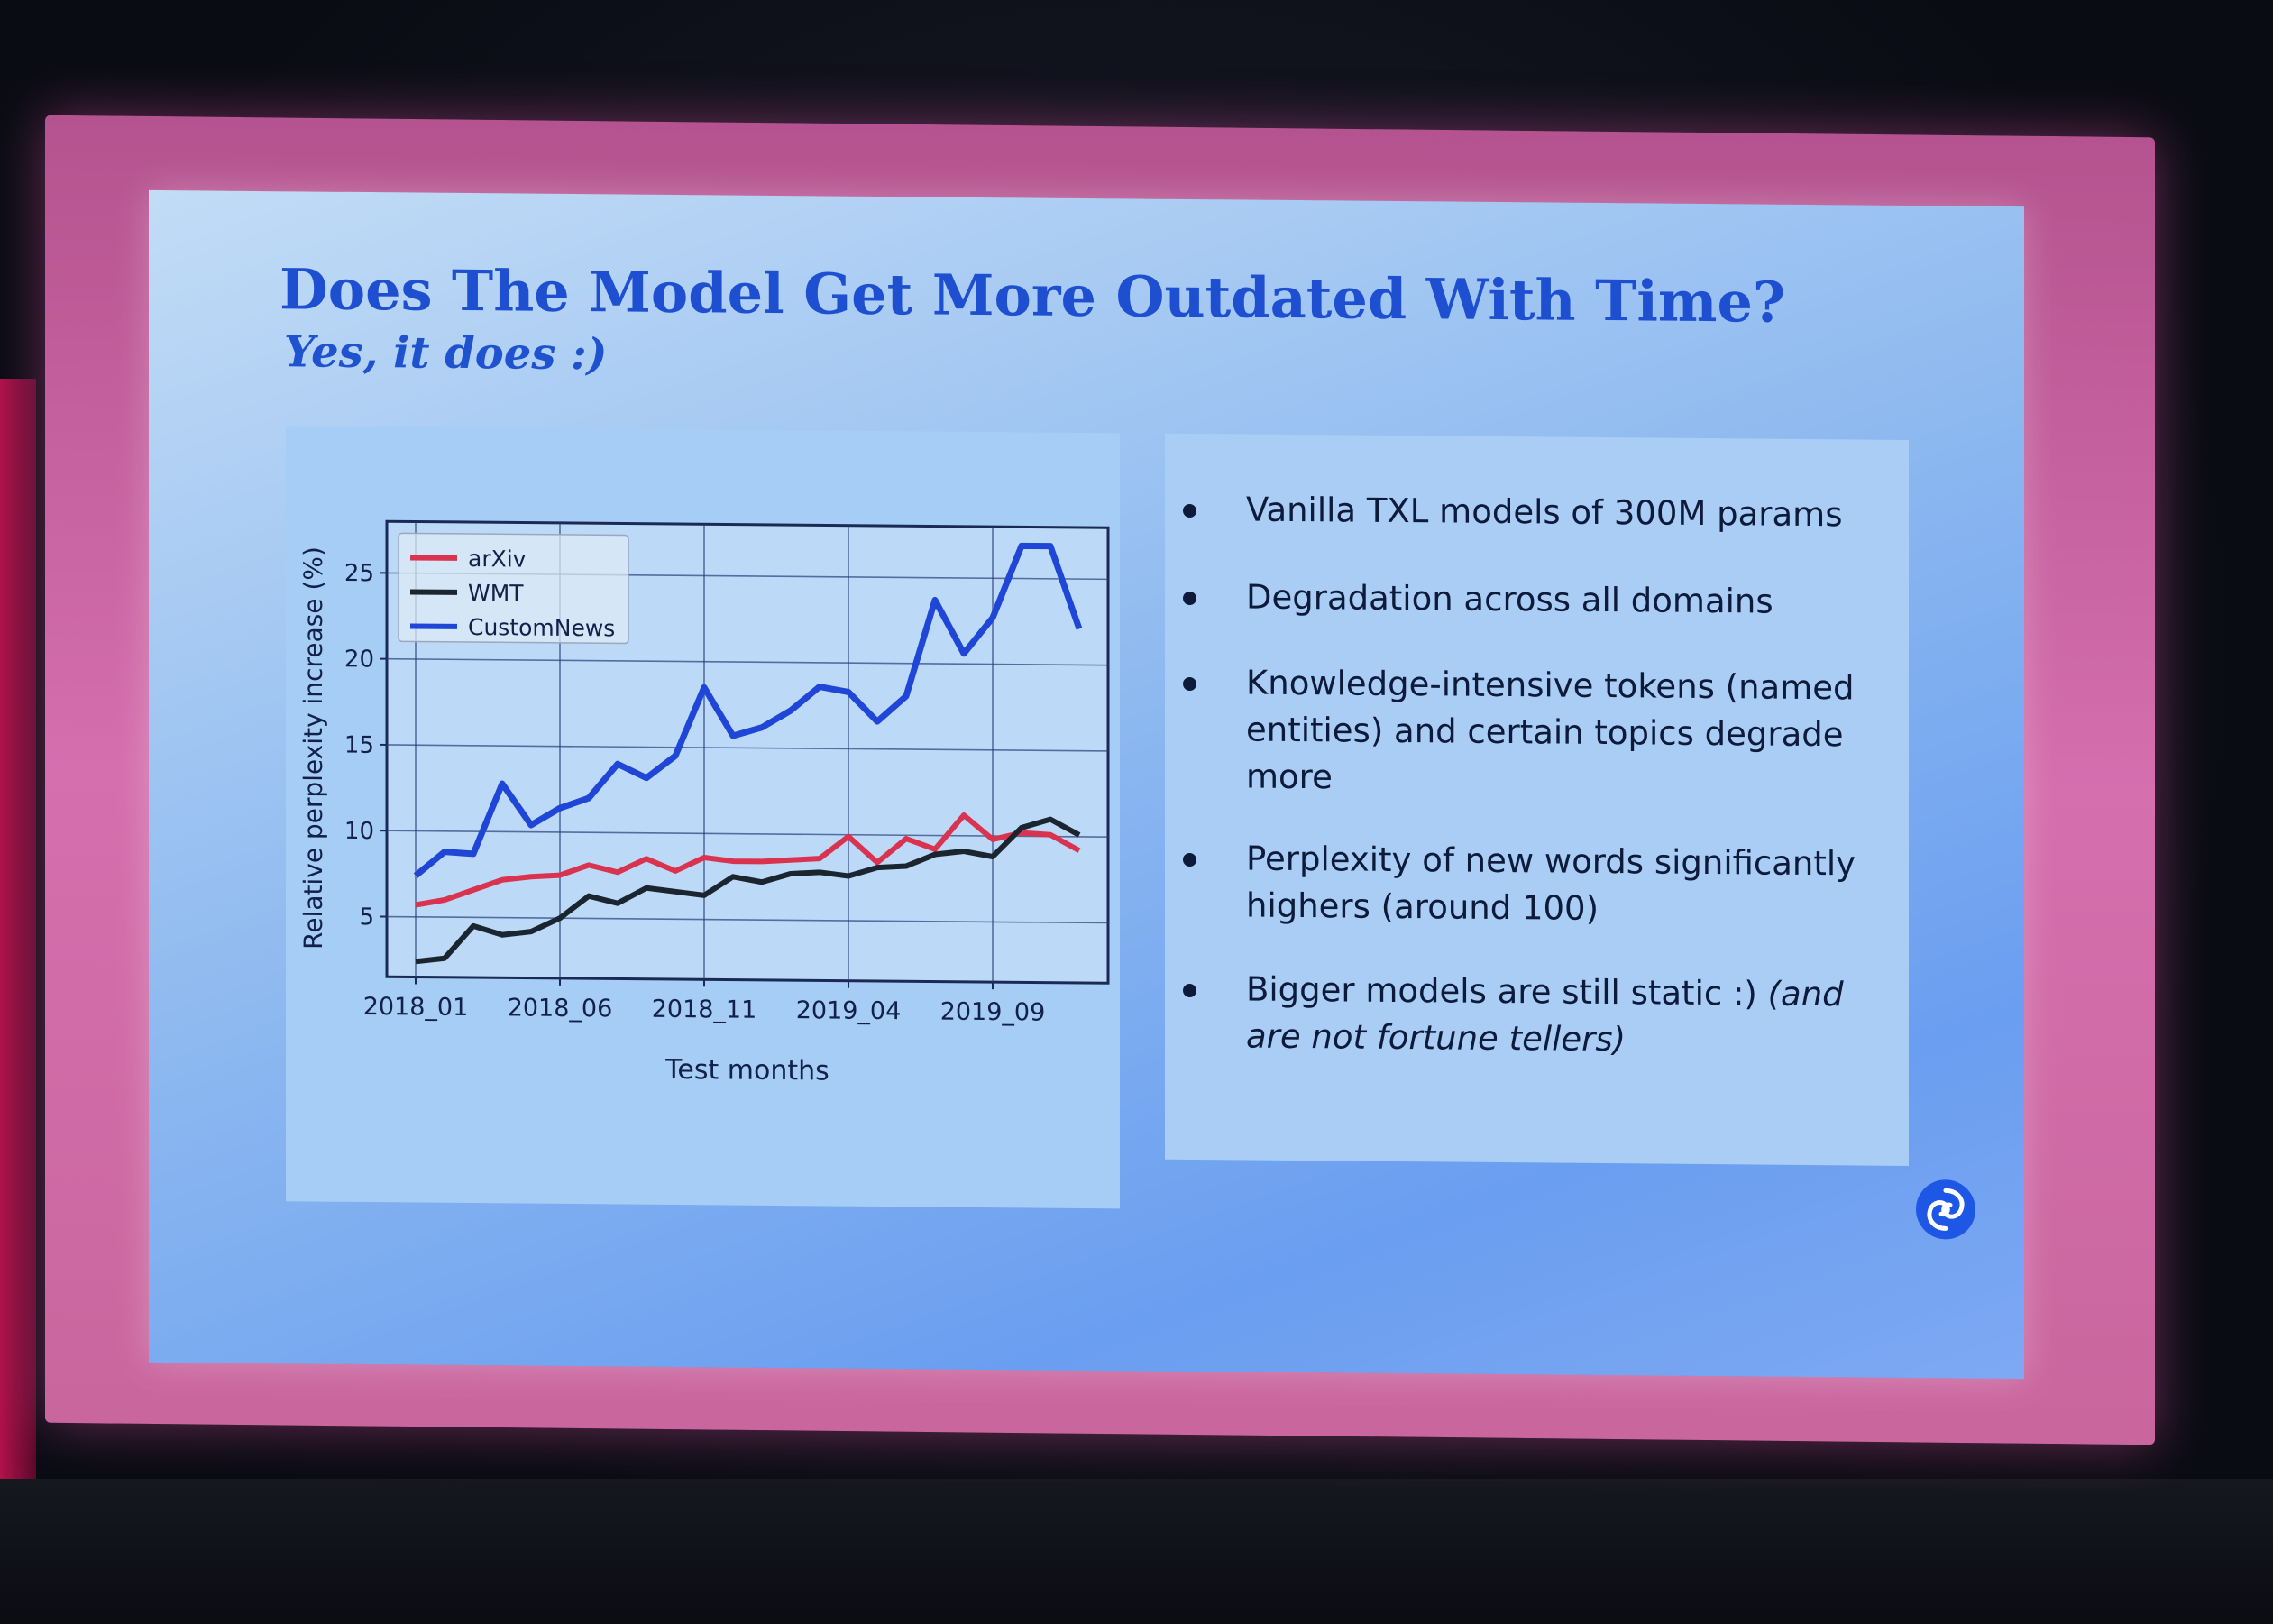 The height and width of the screenshot is (1624, 2273). What do you see at coordinates (416, 1007) in the screenshot?
I see `x-tick-label: 2018_01` at bounding box center [416, 1007].